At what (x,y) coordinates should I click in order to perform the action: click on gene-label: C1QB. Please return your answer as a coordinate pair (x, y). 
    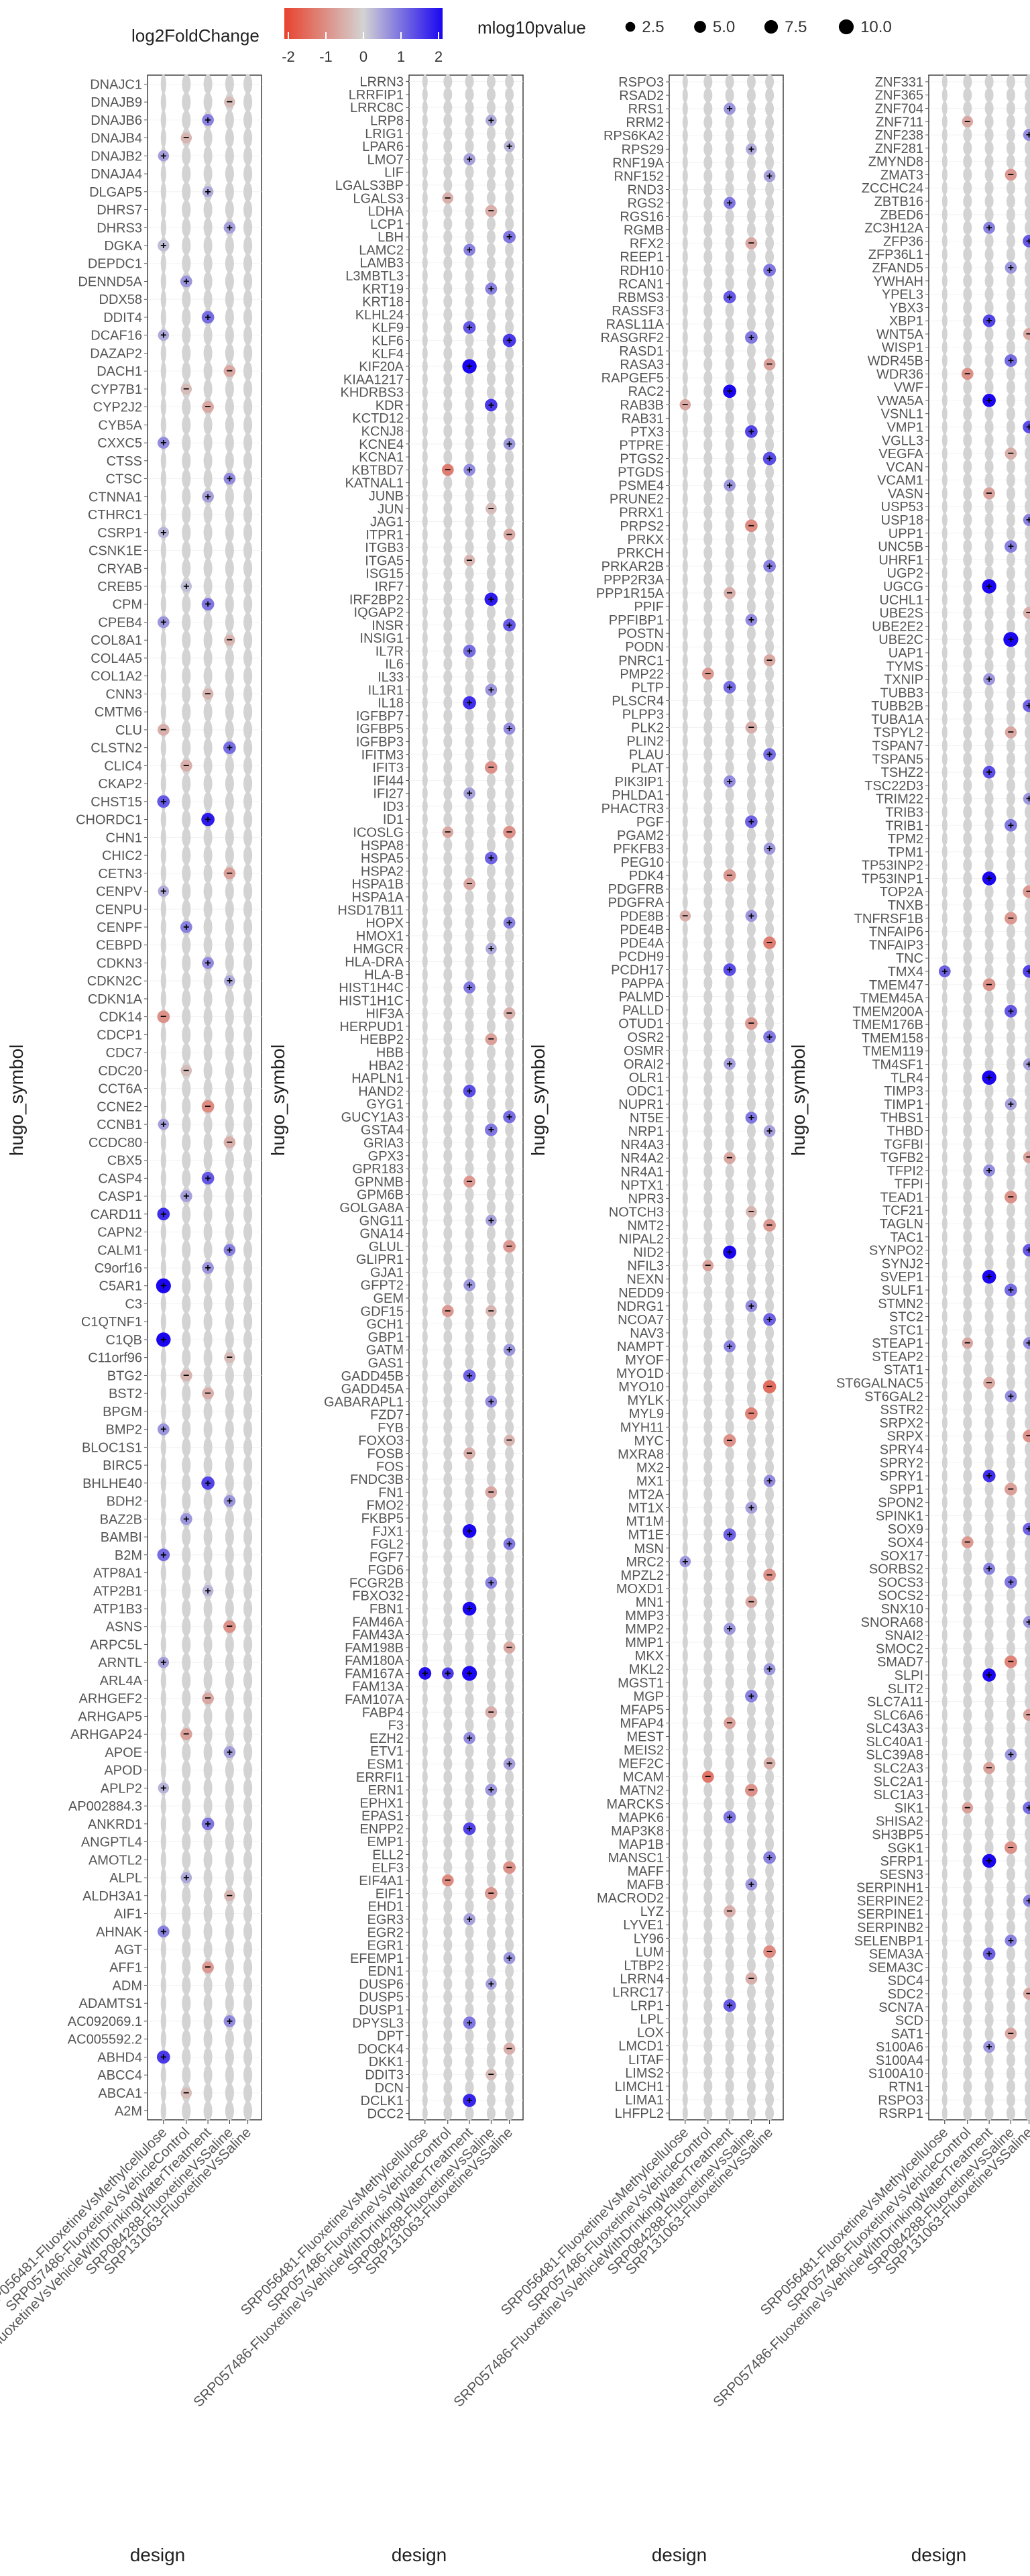
    Looking at the image, I should click on (124, 1340).